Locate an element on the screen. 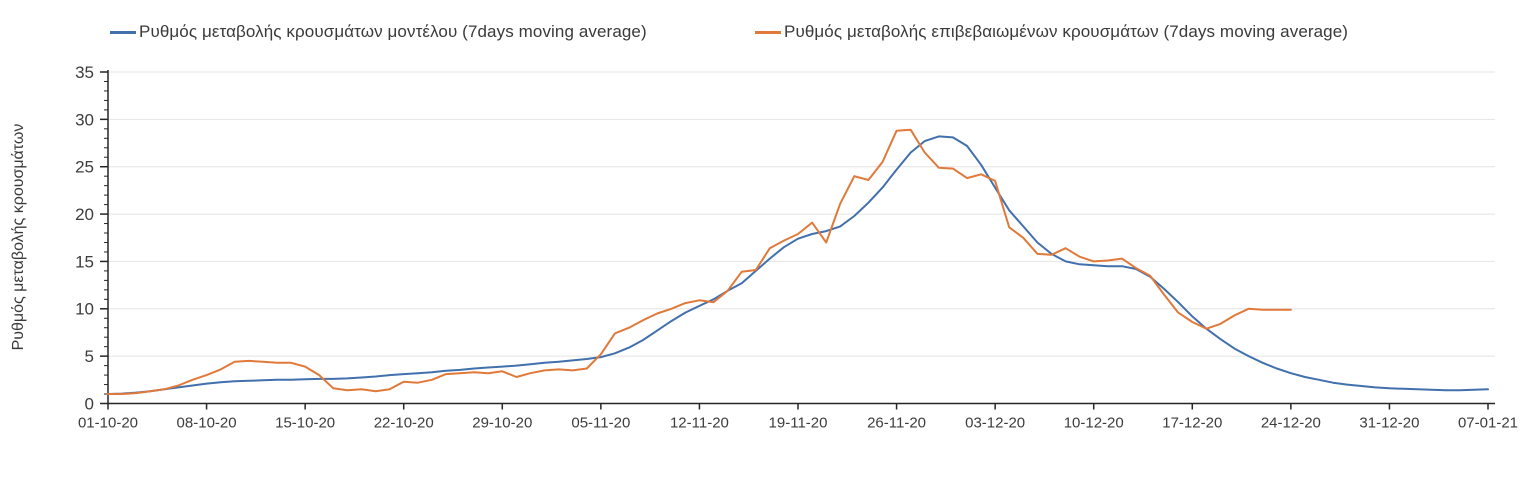  x-tick-label-05-11-20: 05-11-20 is located at coordinates (600, 423).